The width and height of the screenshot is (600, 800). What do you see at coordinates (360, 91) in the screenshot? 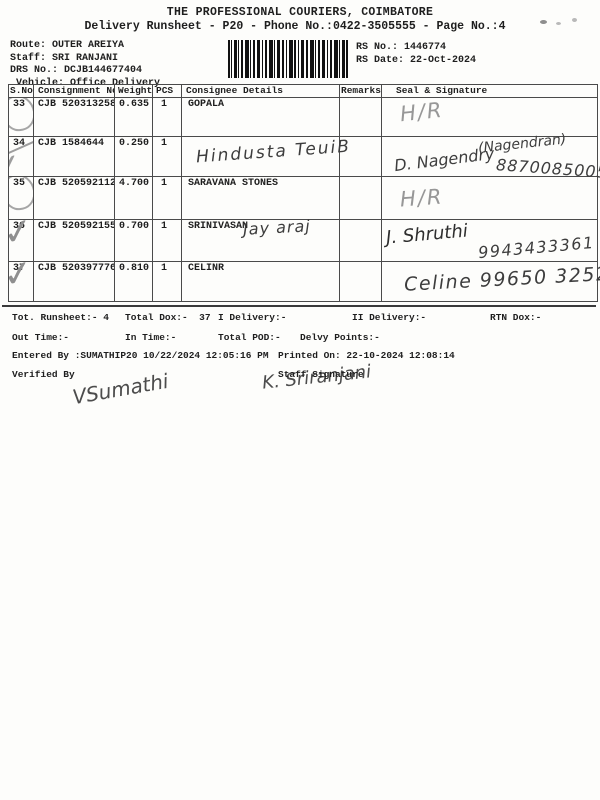
I see `col-header-remarks: Remarks` at bounding box center [360, 91].